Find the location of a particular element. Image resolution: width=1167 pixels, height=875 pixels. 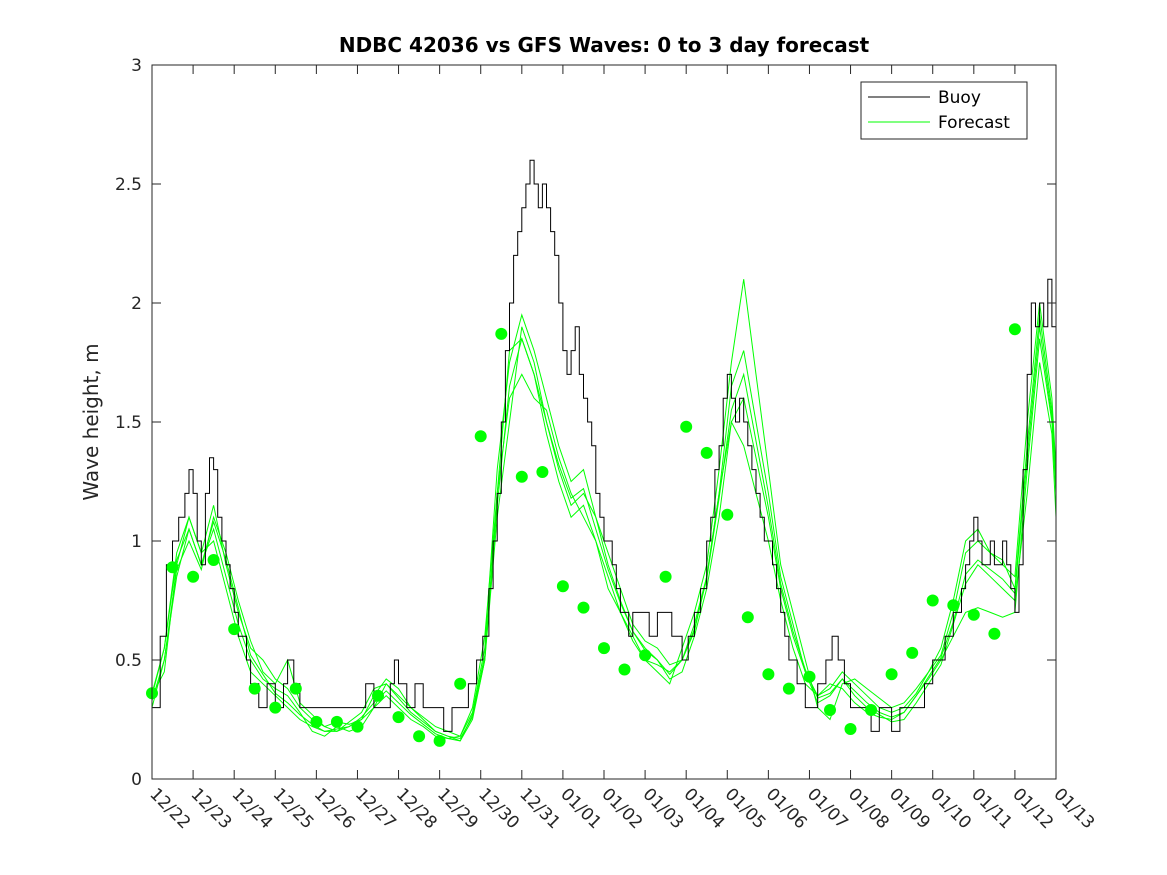

y-tick-label-4: 2 is located at coordinates (136, 304).